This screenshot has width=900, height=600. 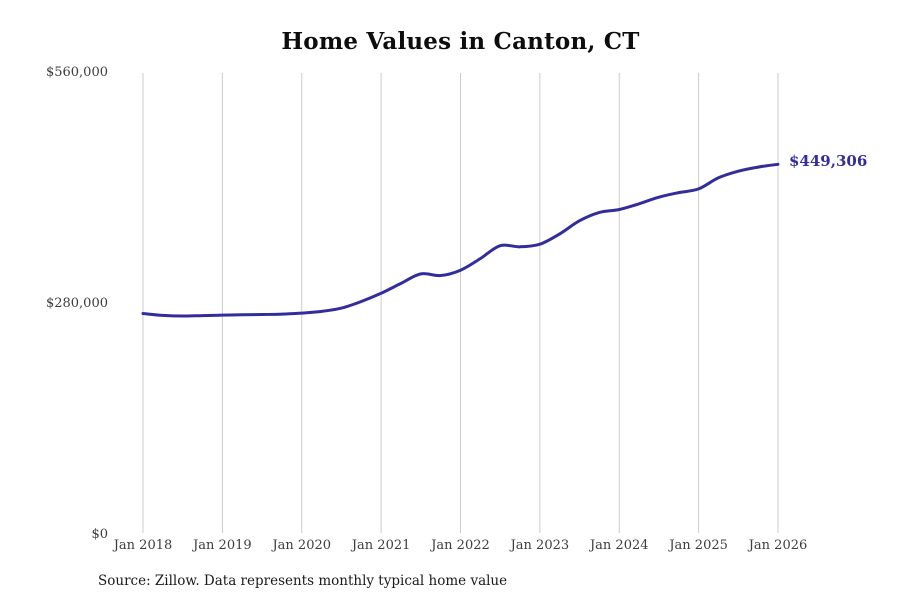 I want to click on y-axis-tick-label: $280,000, so click(x=76, y=303).